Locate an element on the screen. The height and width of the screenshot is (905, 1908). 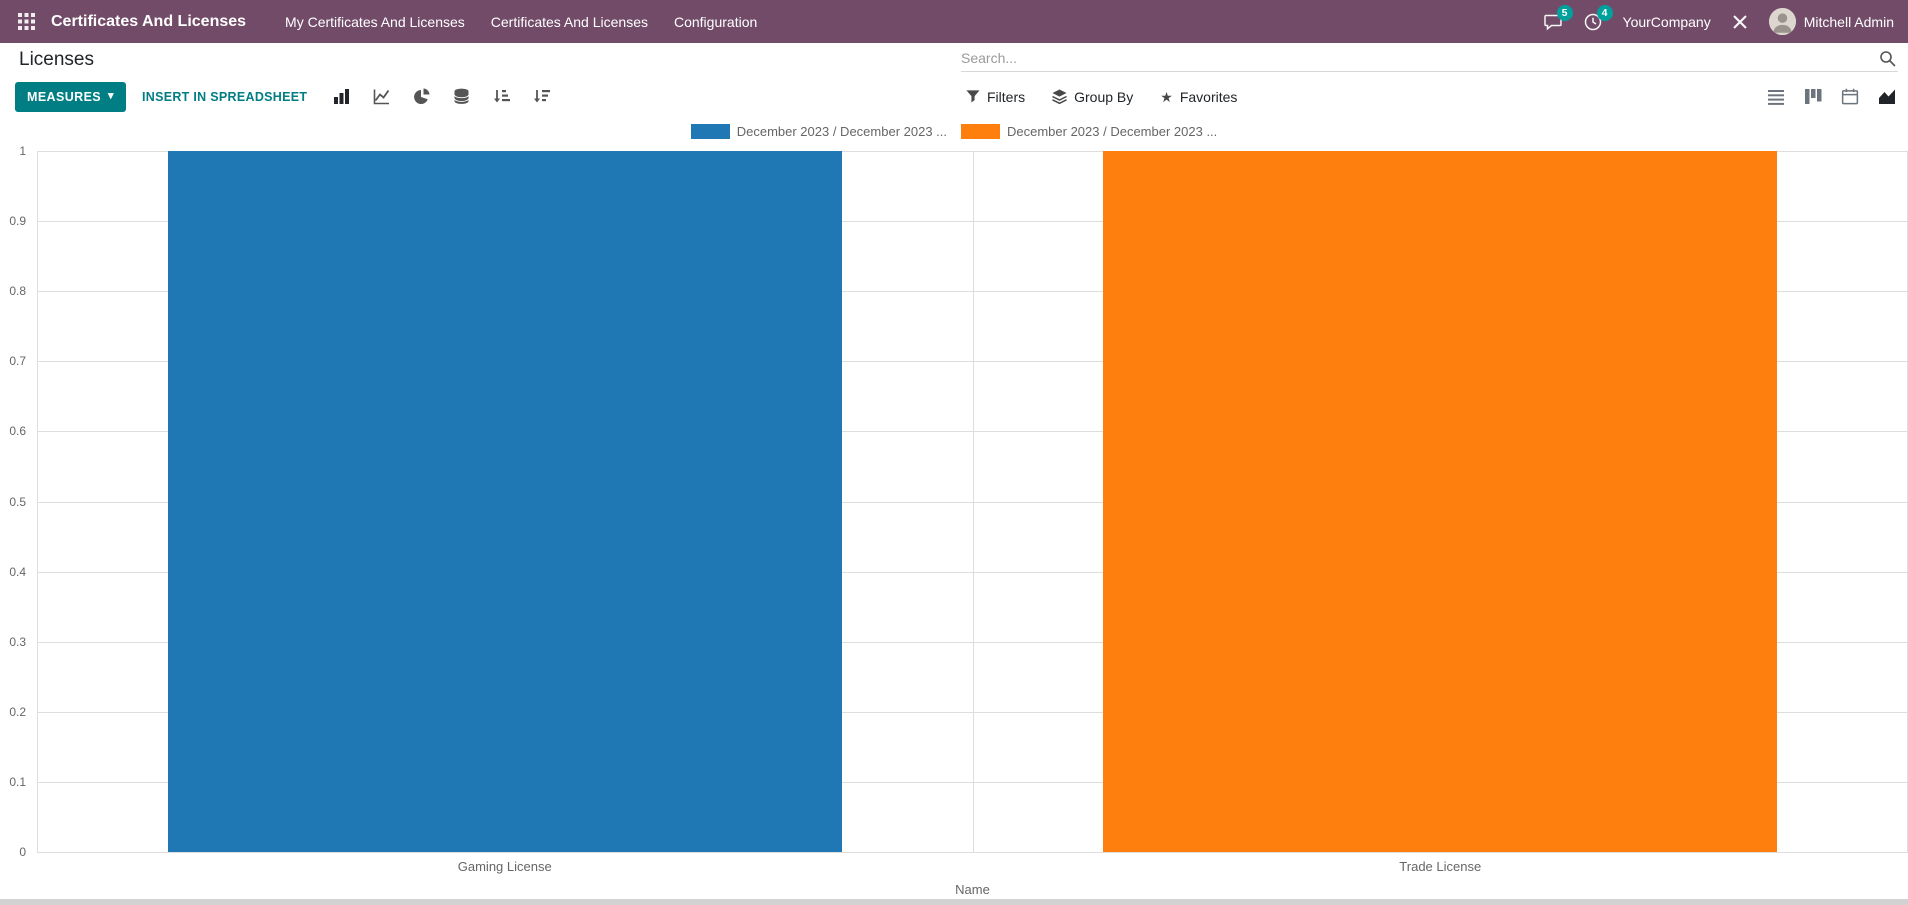
x-axis-title: Name is located at coordinates (972, 889).